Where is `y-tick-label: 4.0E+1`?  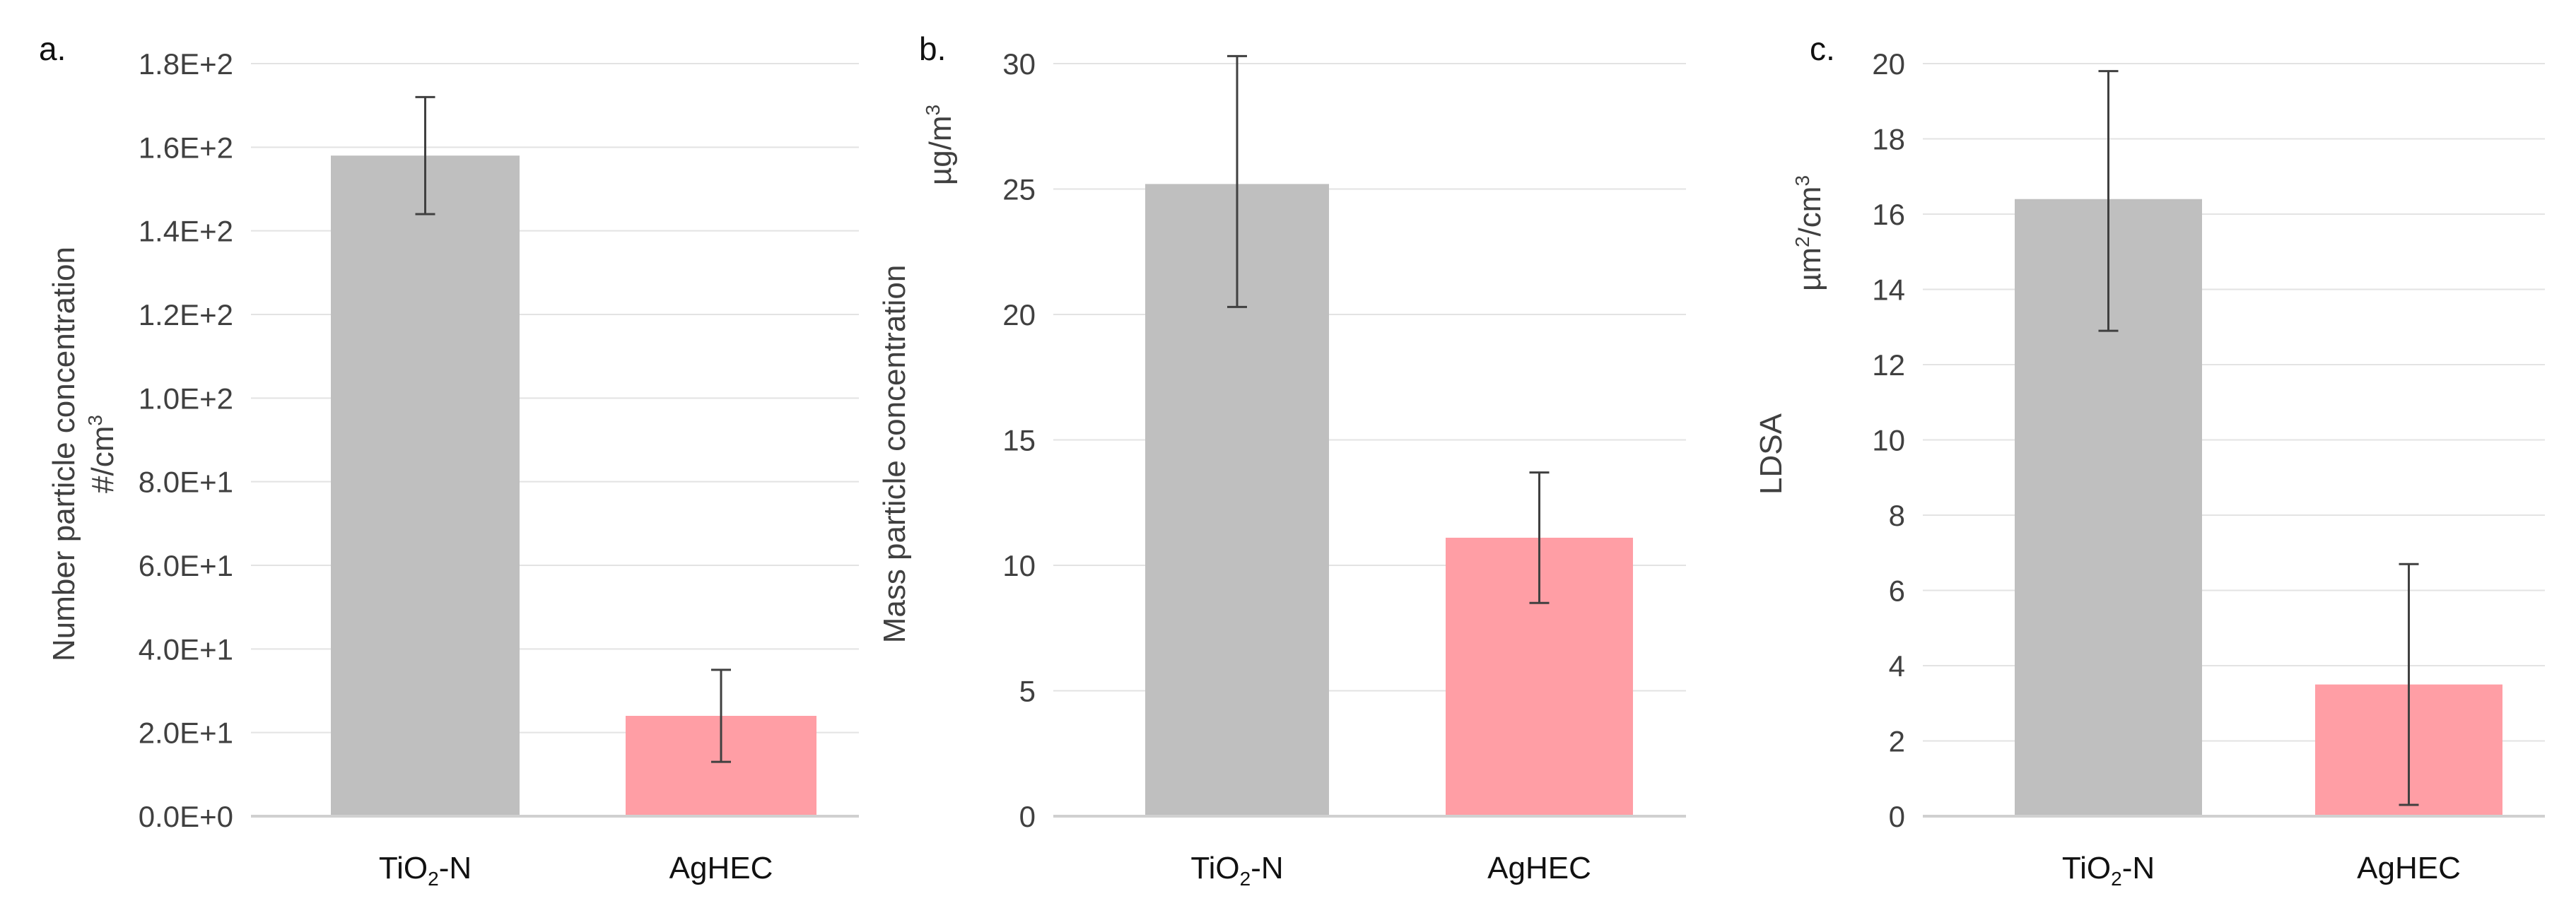 y-tick-label: 4.0E+1 is located at coordinates (186, 649).